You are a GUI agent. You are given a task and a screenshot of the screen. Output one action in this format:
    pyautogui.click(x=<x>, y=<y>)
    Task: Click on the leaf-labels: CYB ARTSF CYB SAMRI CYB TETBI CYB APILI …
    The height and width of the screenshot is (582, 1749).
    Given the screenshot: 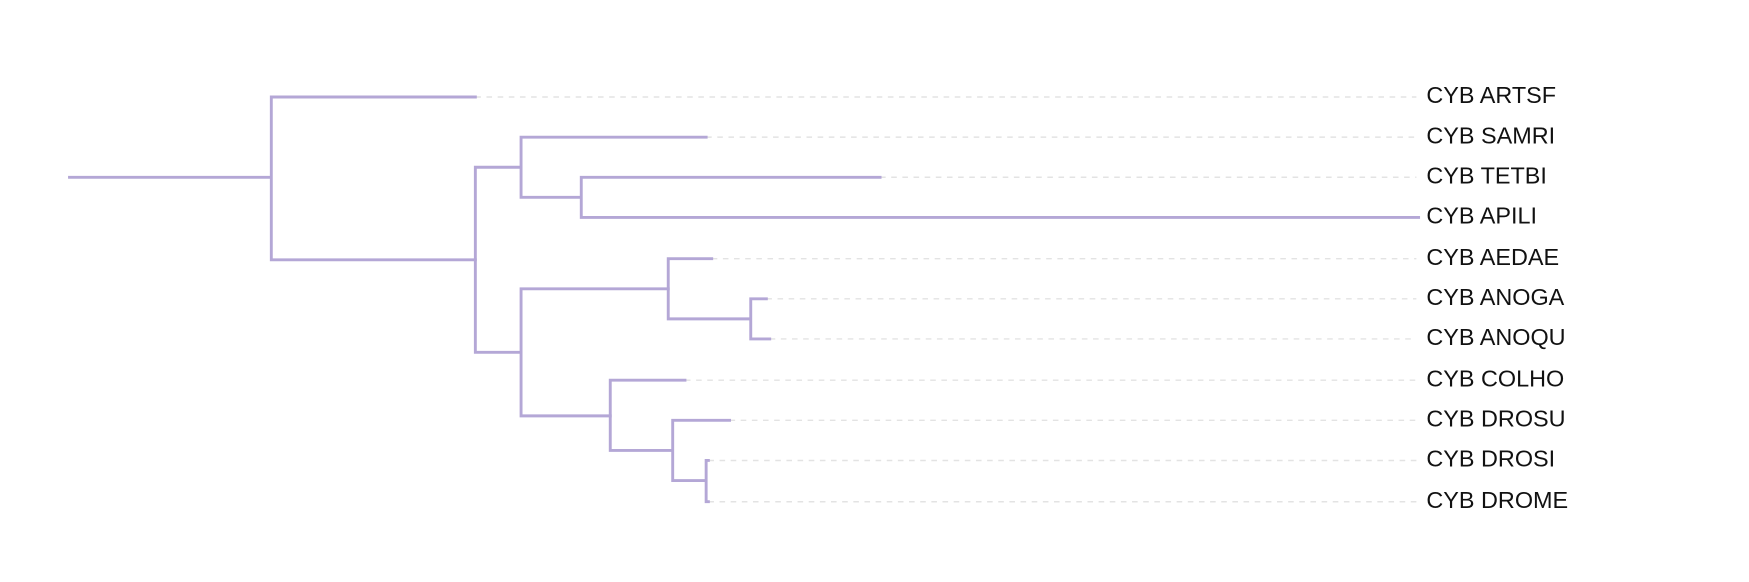 What is the action you would take?
    pyautogui.click(x=1497, y=297)
    